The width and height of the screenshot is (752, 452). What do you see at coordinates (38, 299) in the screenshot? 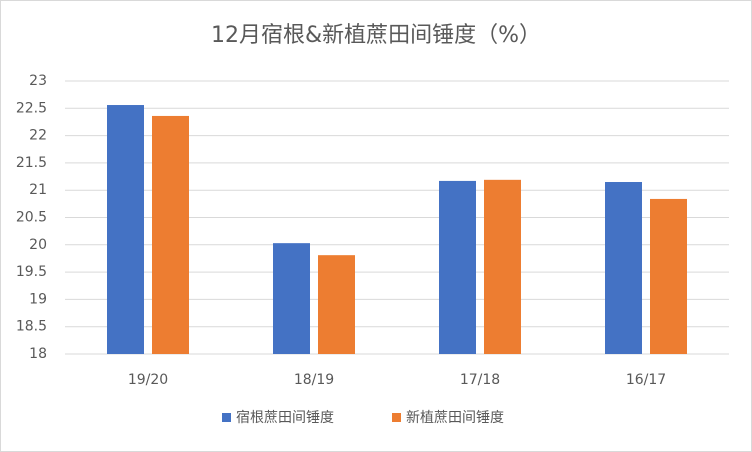
I see `y-tick-label: 19` at bounding box center [38, 299].